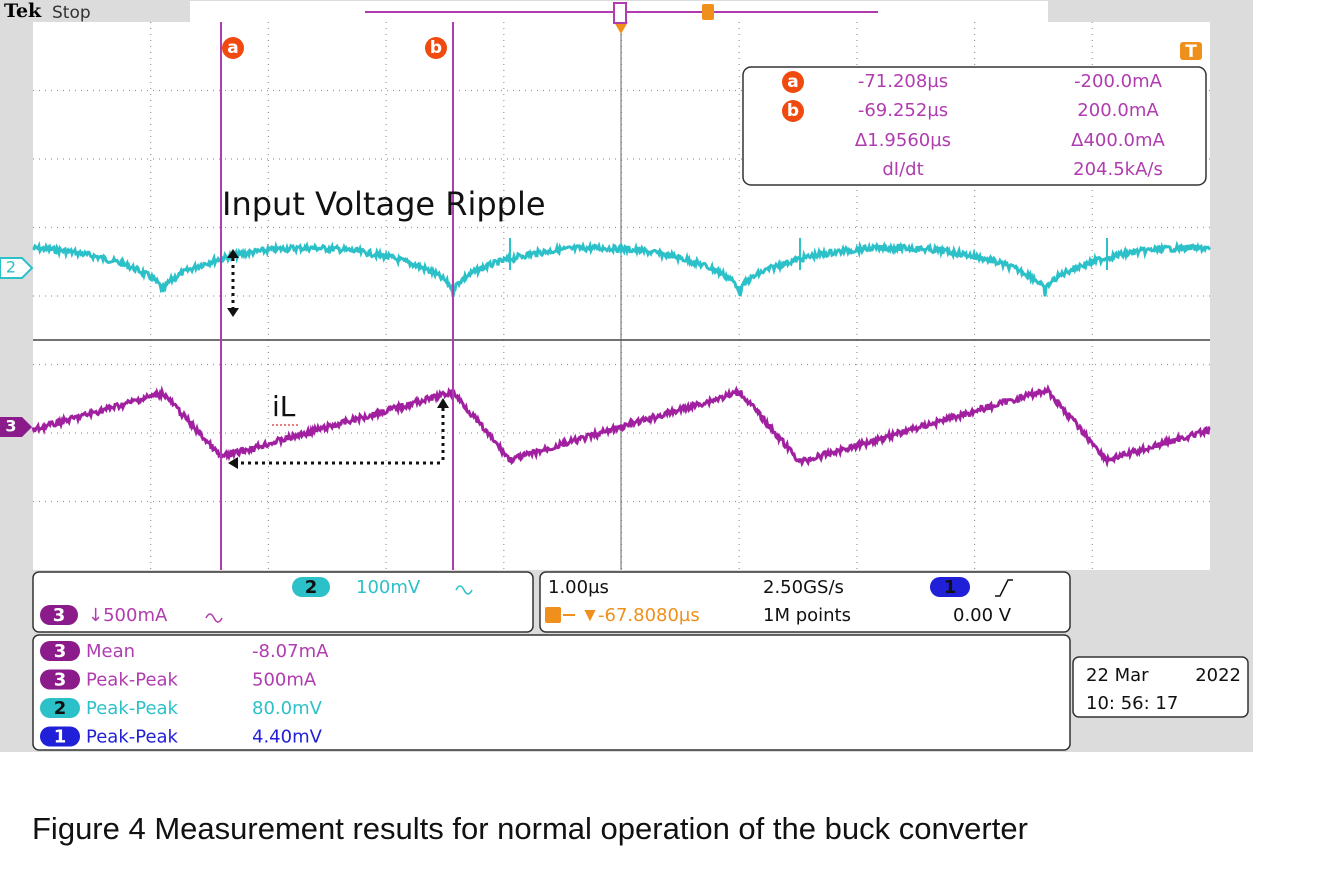 The width and height of the screenshot is (1325, 880). What do you see at coordinates (287, 708) in the screenshot?
I see `meas-value: 80.0mV` at bounding box center [287, 708].